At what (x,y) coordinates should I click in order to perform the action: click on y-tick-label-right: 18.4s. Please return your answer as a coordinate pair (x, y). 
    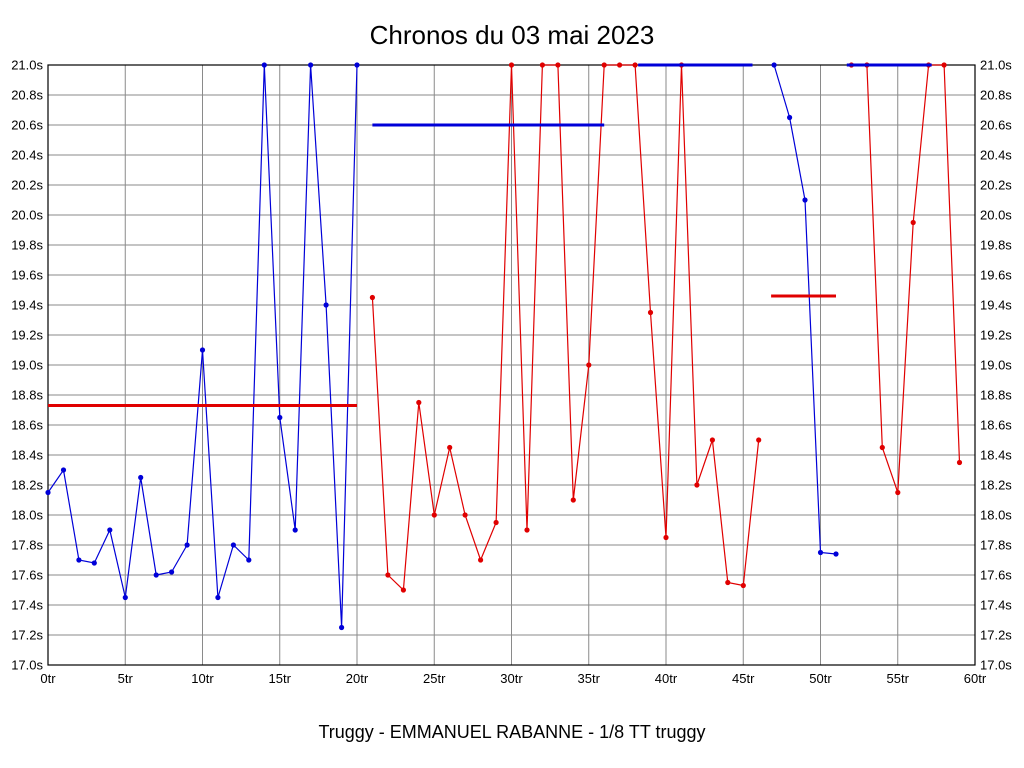
    Looking at the image, I should click on (996, 455).